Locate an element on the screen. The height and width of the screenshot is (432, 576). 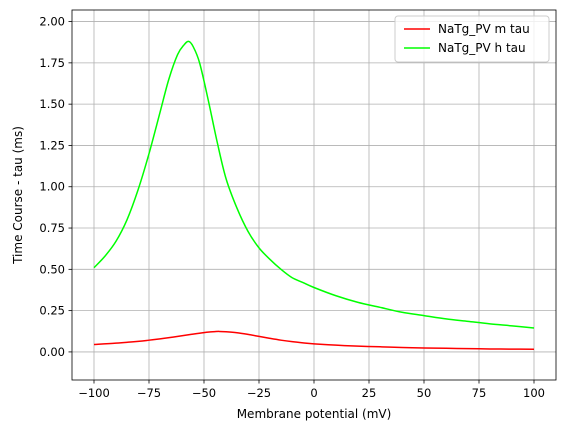
y-tick-label: 0.50 is located at coordinates (52, 269).